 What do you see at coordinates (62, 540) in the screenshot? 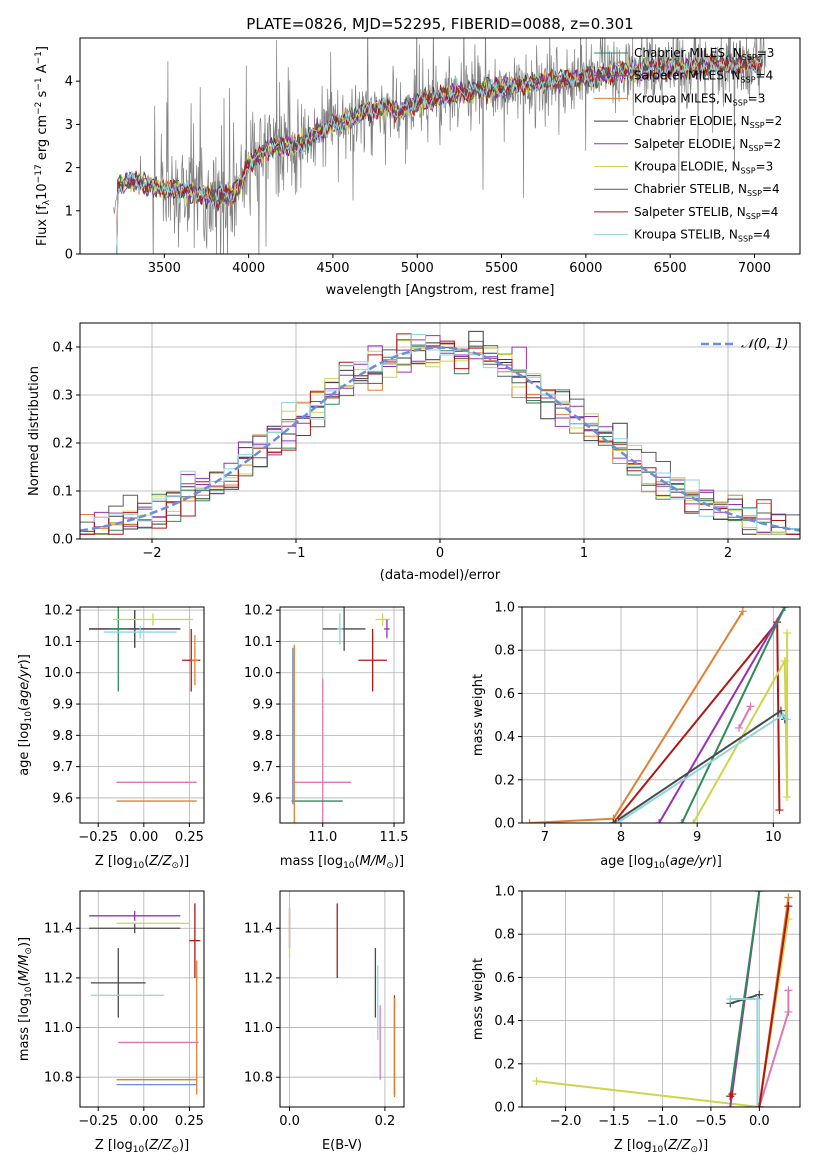
I see `y-tick-label: 0.0` at bounding box center [62, 540].